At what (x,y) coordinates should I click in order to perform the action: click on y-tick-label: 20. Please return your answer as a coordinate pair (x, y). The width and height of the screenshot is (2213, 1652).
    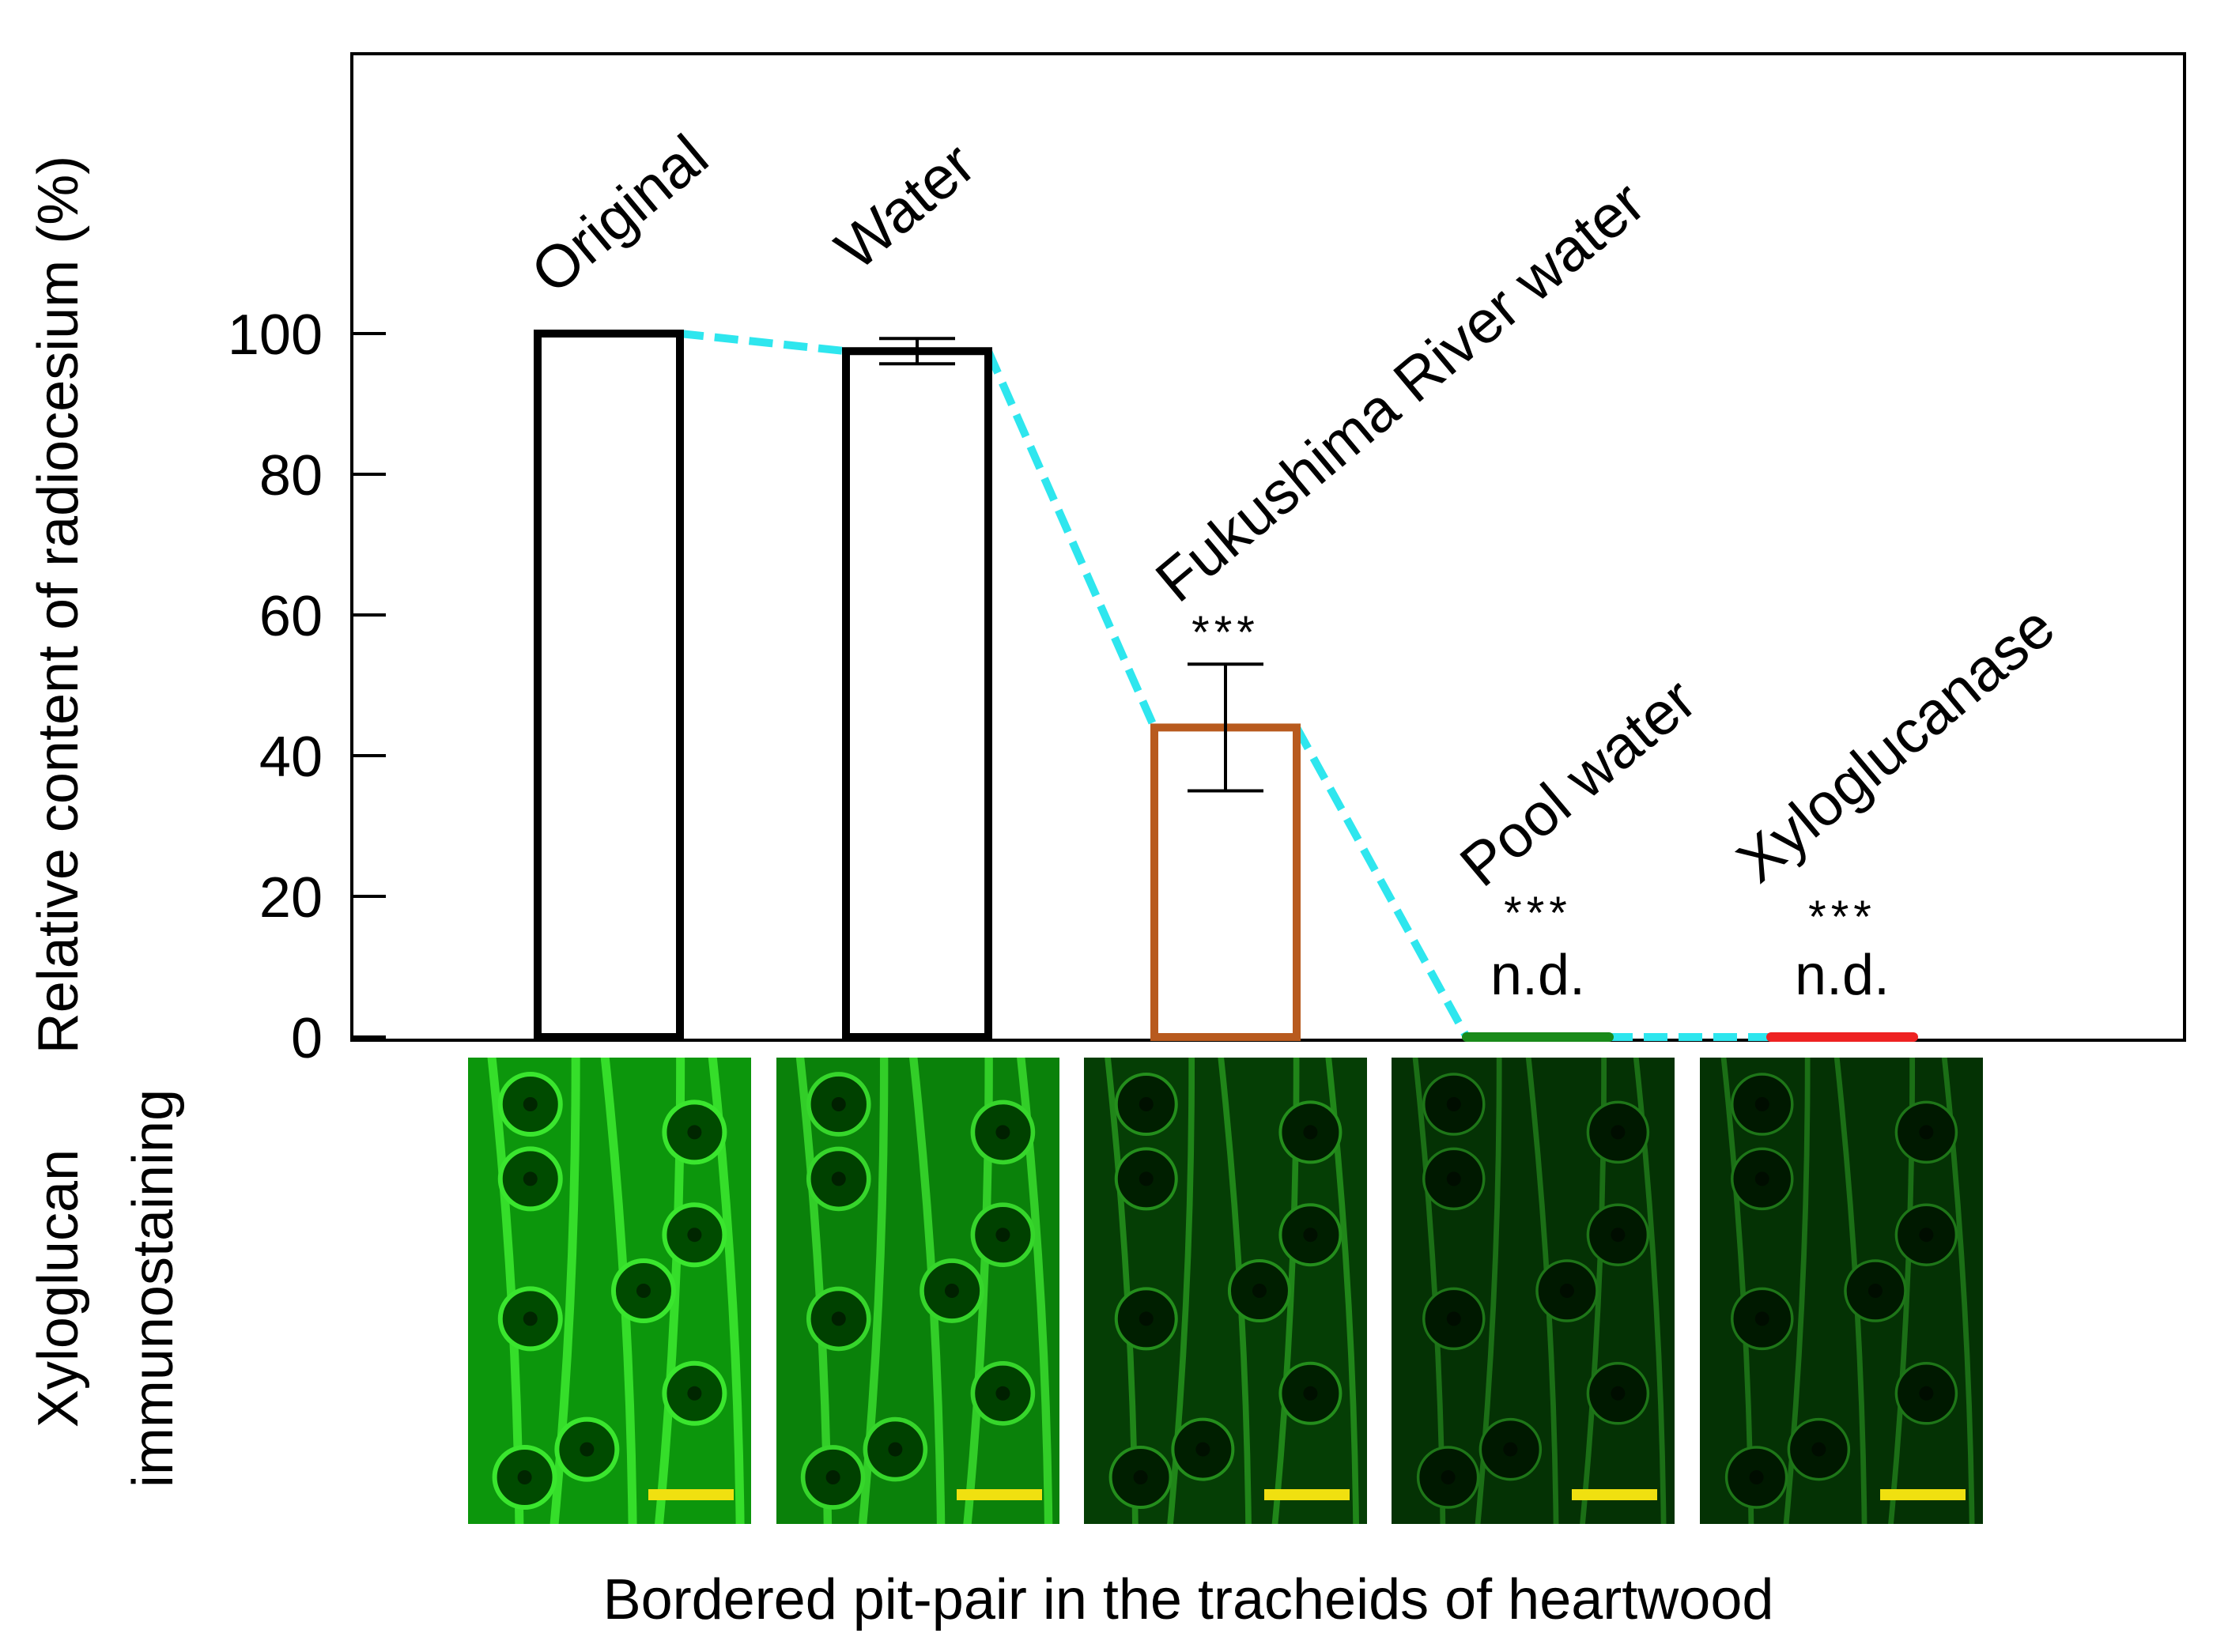
    Looking at the image, I should click on (291, 898).